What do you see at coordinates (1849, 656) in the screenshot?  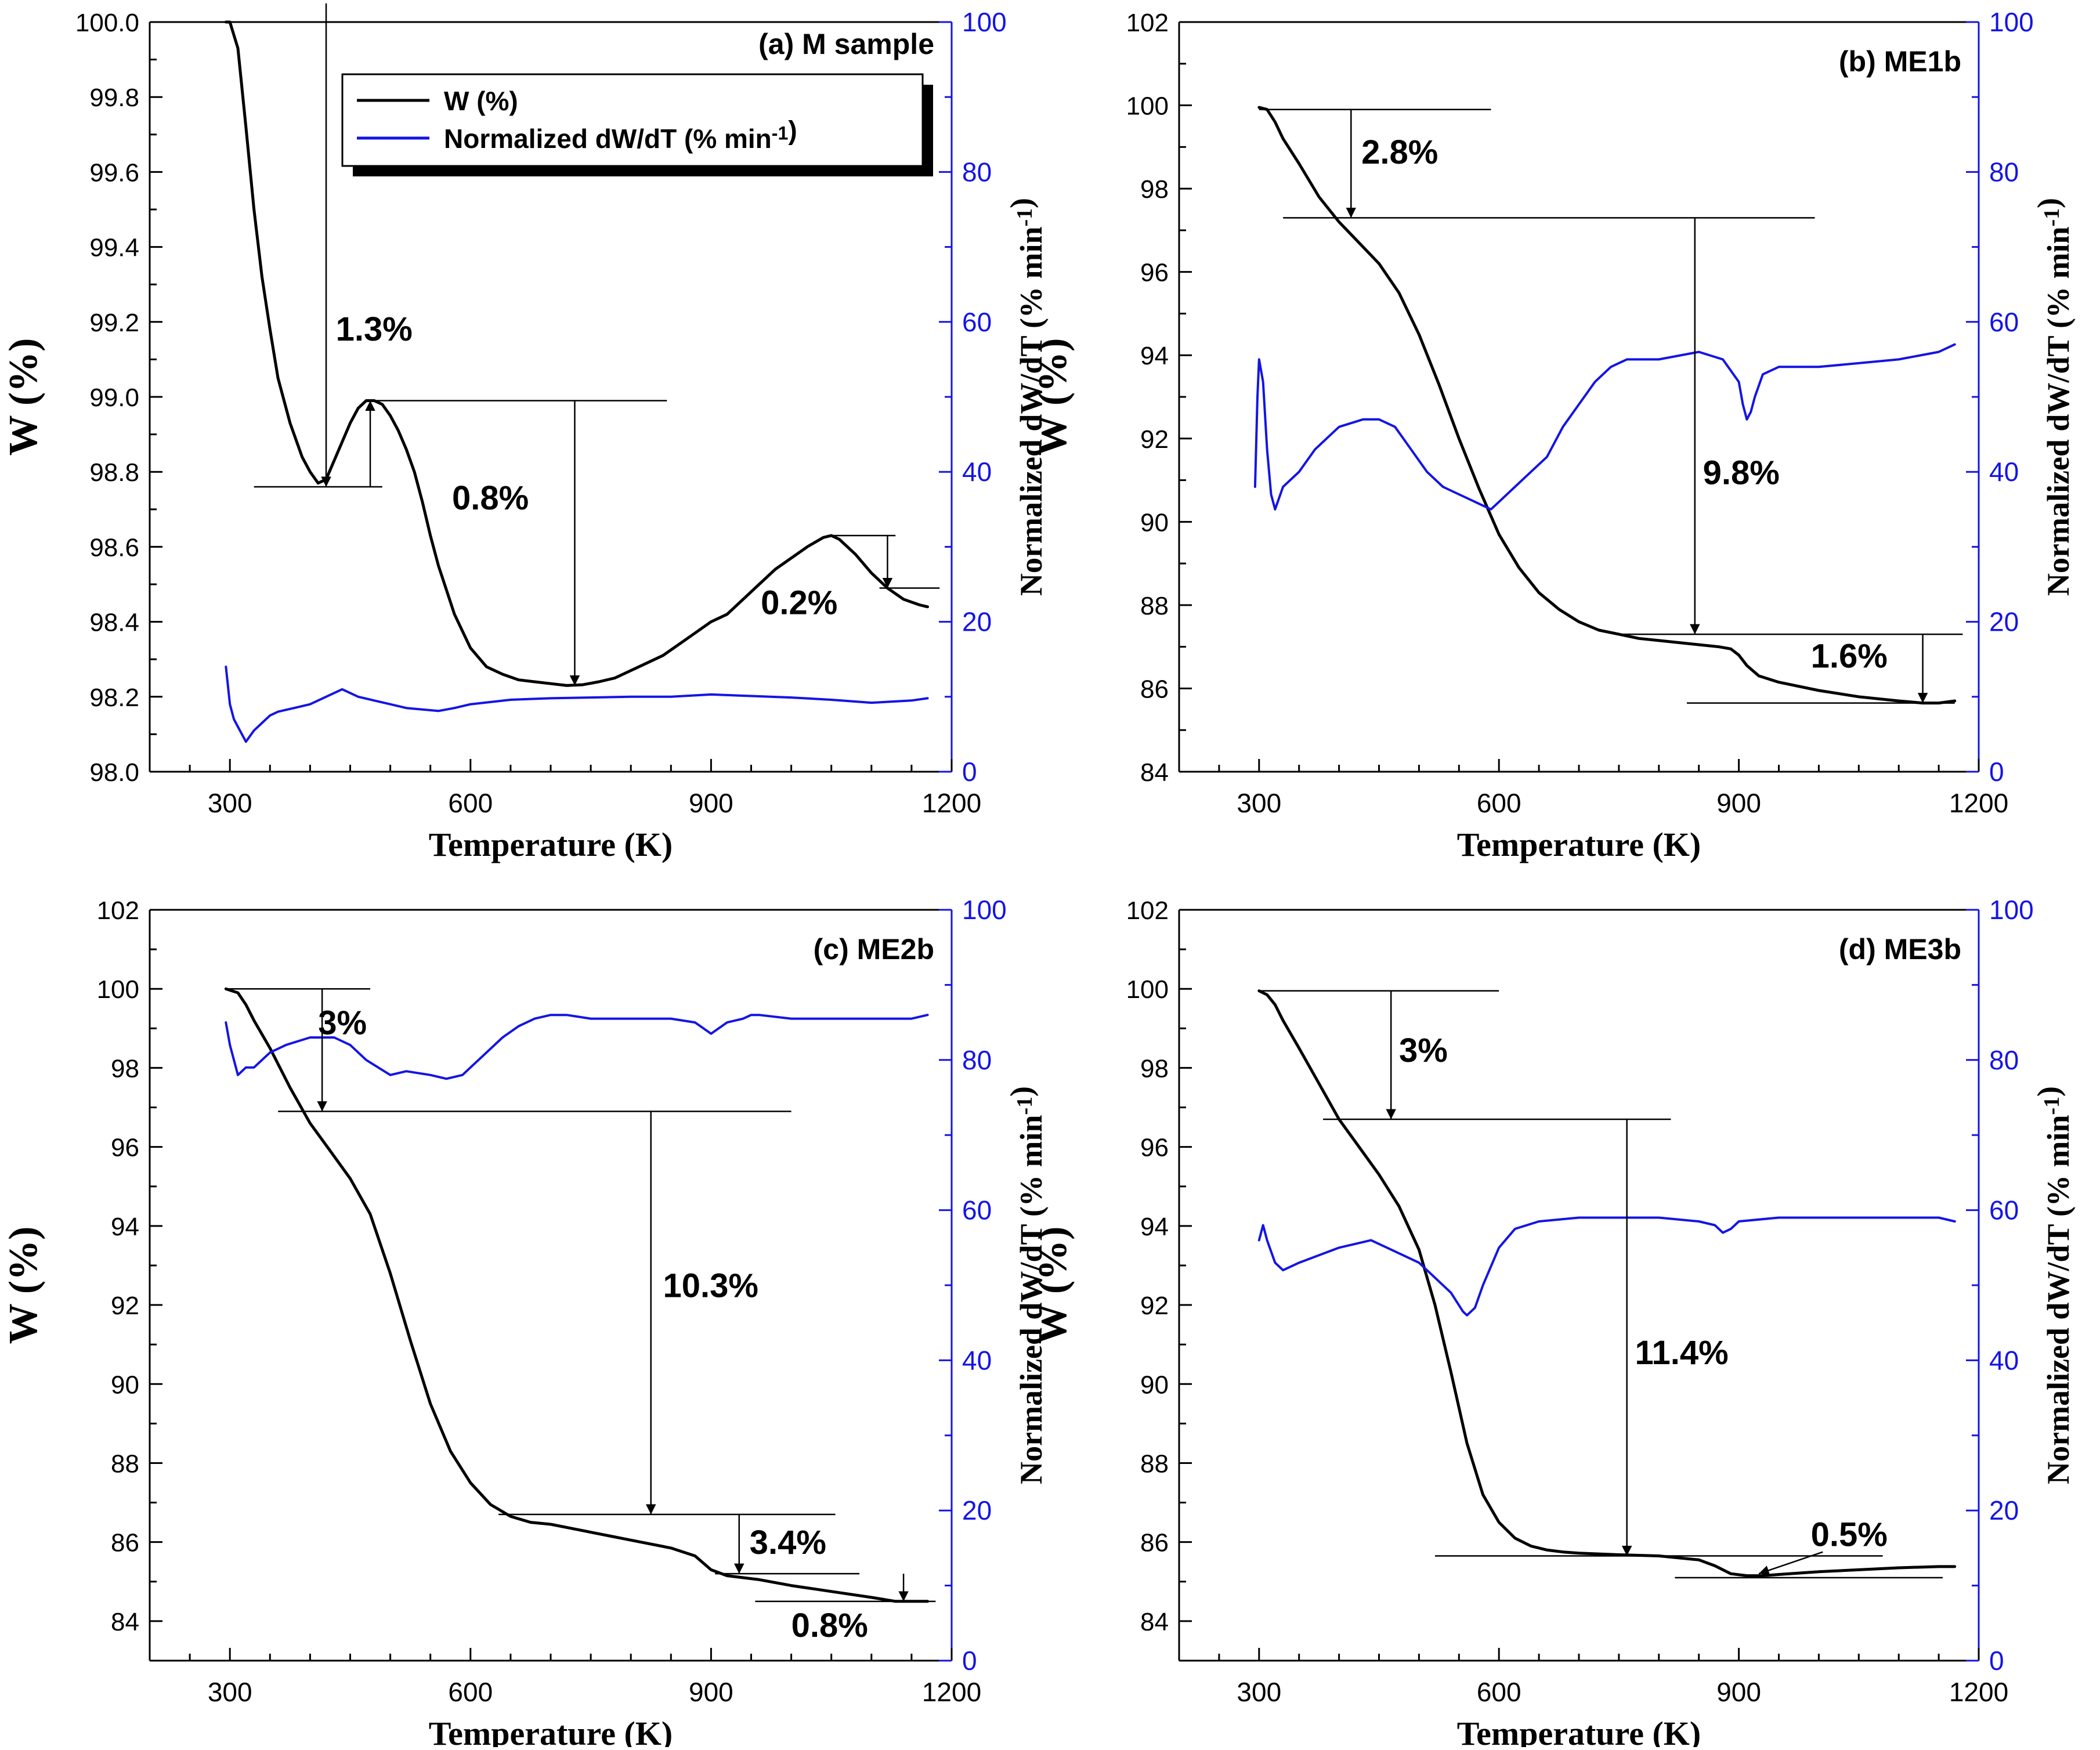 I see `mass-loss-label: 1.6%` at bounding box center [1849, 656].